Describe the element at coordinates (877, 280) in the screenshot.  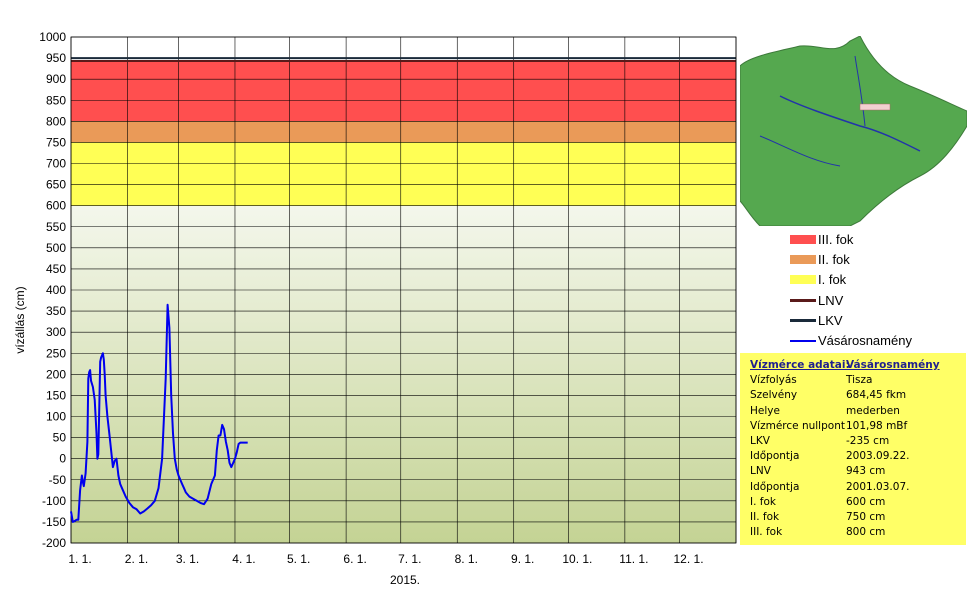
I see `legend-item-i-fok: I. fok` at that location.